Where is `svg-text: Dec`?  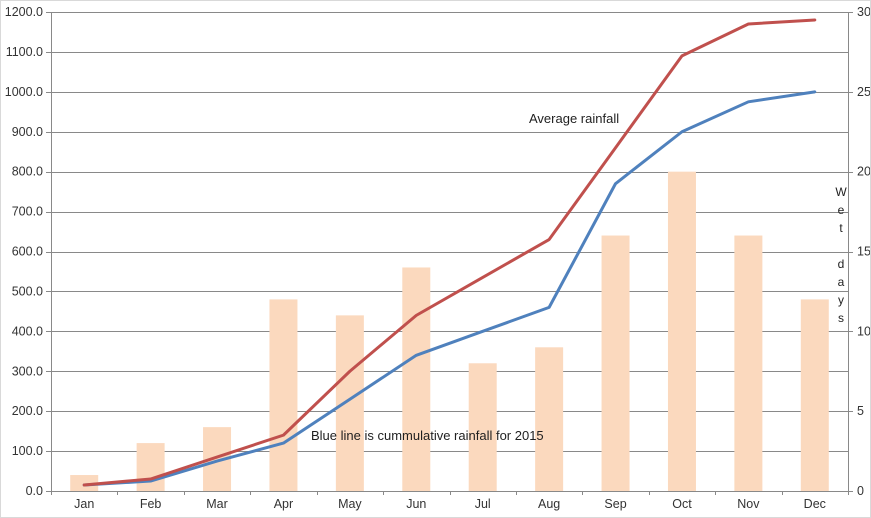
svg-text: Dec is located at coordinates (815, 504).